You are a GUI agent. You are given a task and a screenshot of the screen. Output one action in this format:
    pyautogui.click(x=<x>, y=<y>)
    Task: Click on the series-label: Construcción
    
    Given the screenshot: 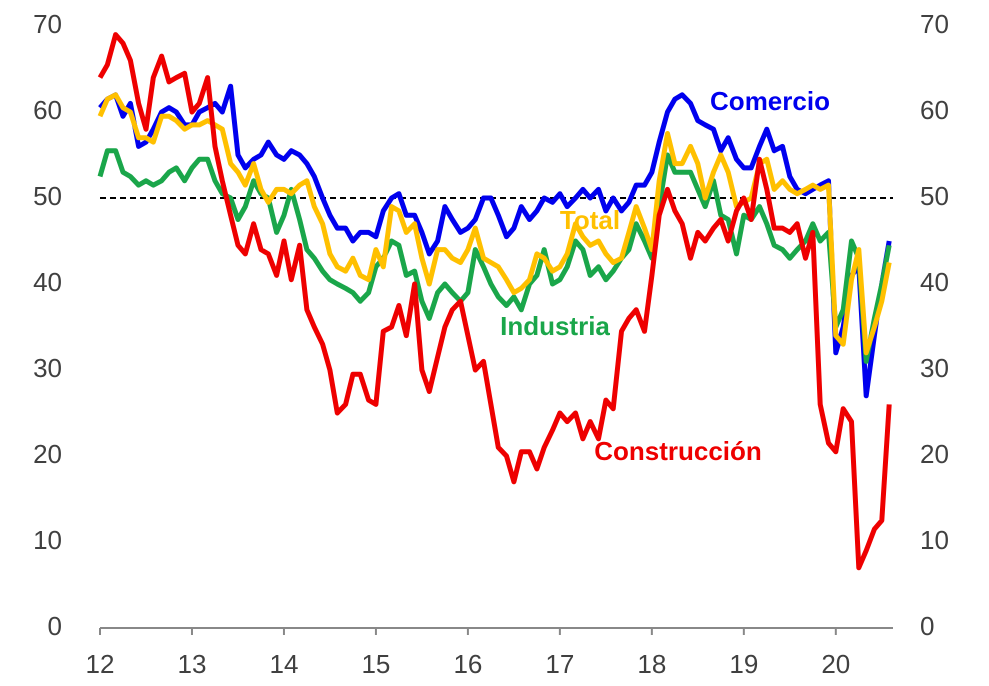 What is the action you would take?
    pyautogui.click(x=678, y=451)
    